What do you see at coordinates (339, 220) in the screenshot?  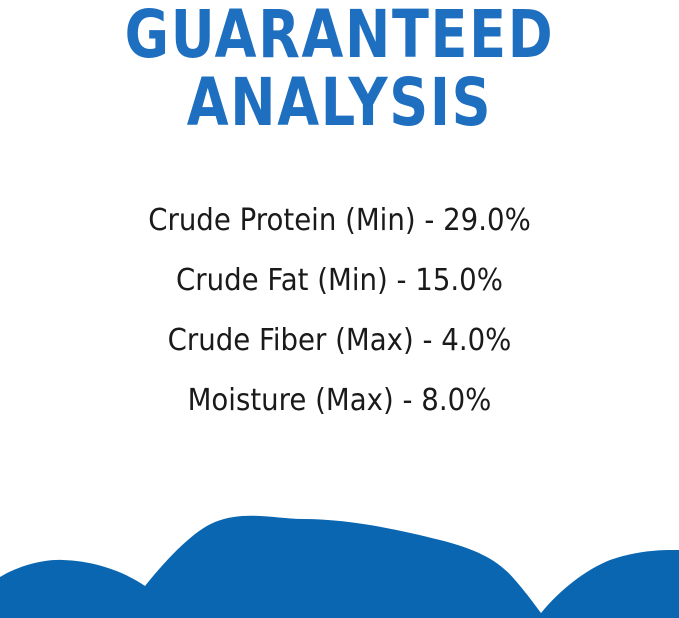 I see `analysis-protein: Crude Protein (Min) - 29.0%` at bounding box center [339, 220].